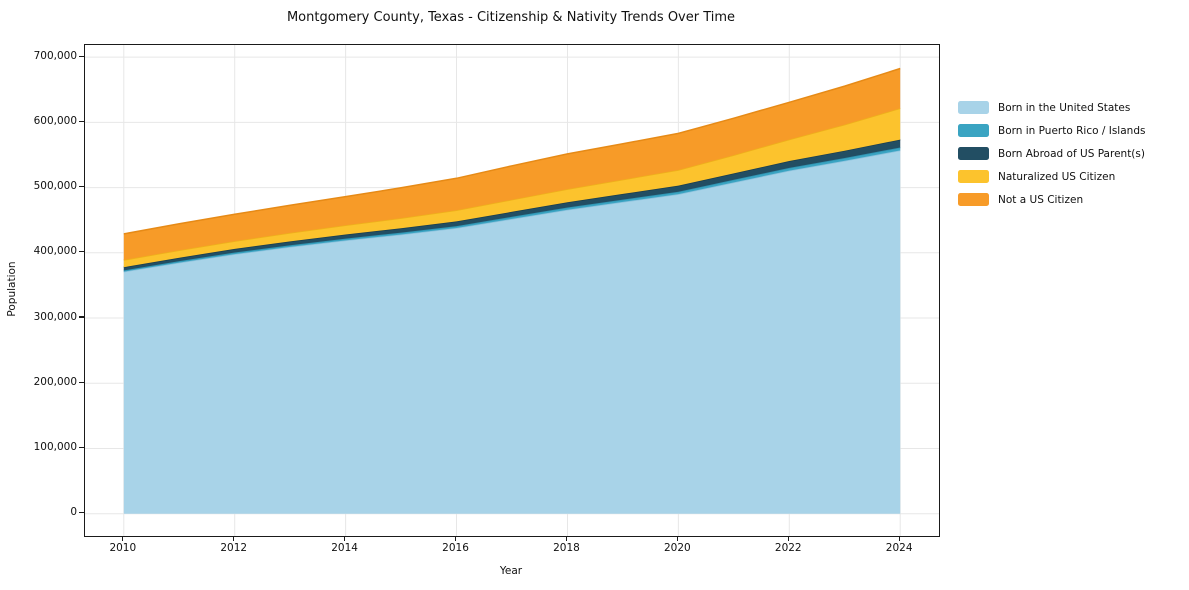 This screenshot has height=590, width=1189. What do you see at coordinates (55, 446) in the screenshot?
I see `y-tick-label: 100,000` at bounding box center [55, 446].